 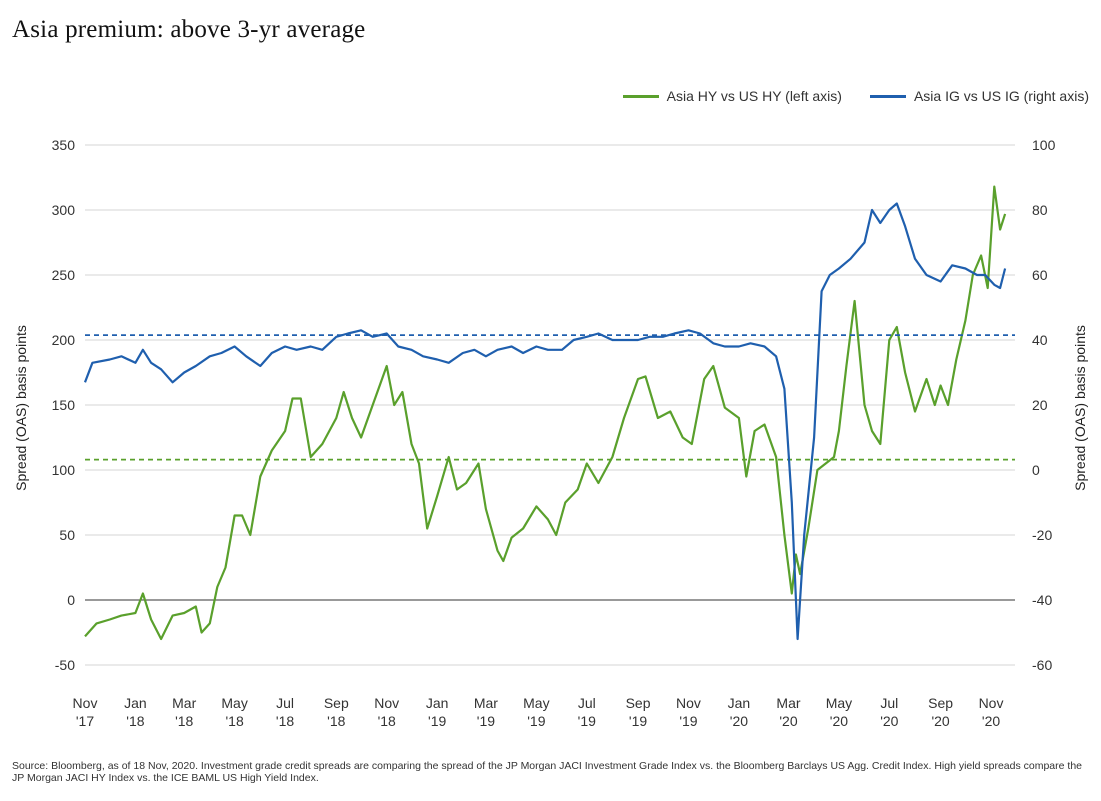 What do you see at coordinates (1040, 210) in the screenshot?
I see `y-tick-right: 80` at bounding box center [1040, 210].